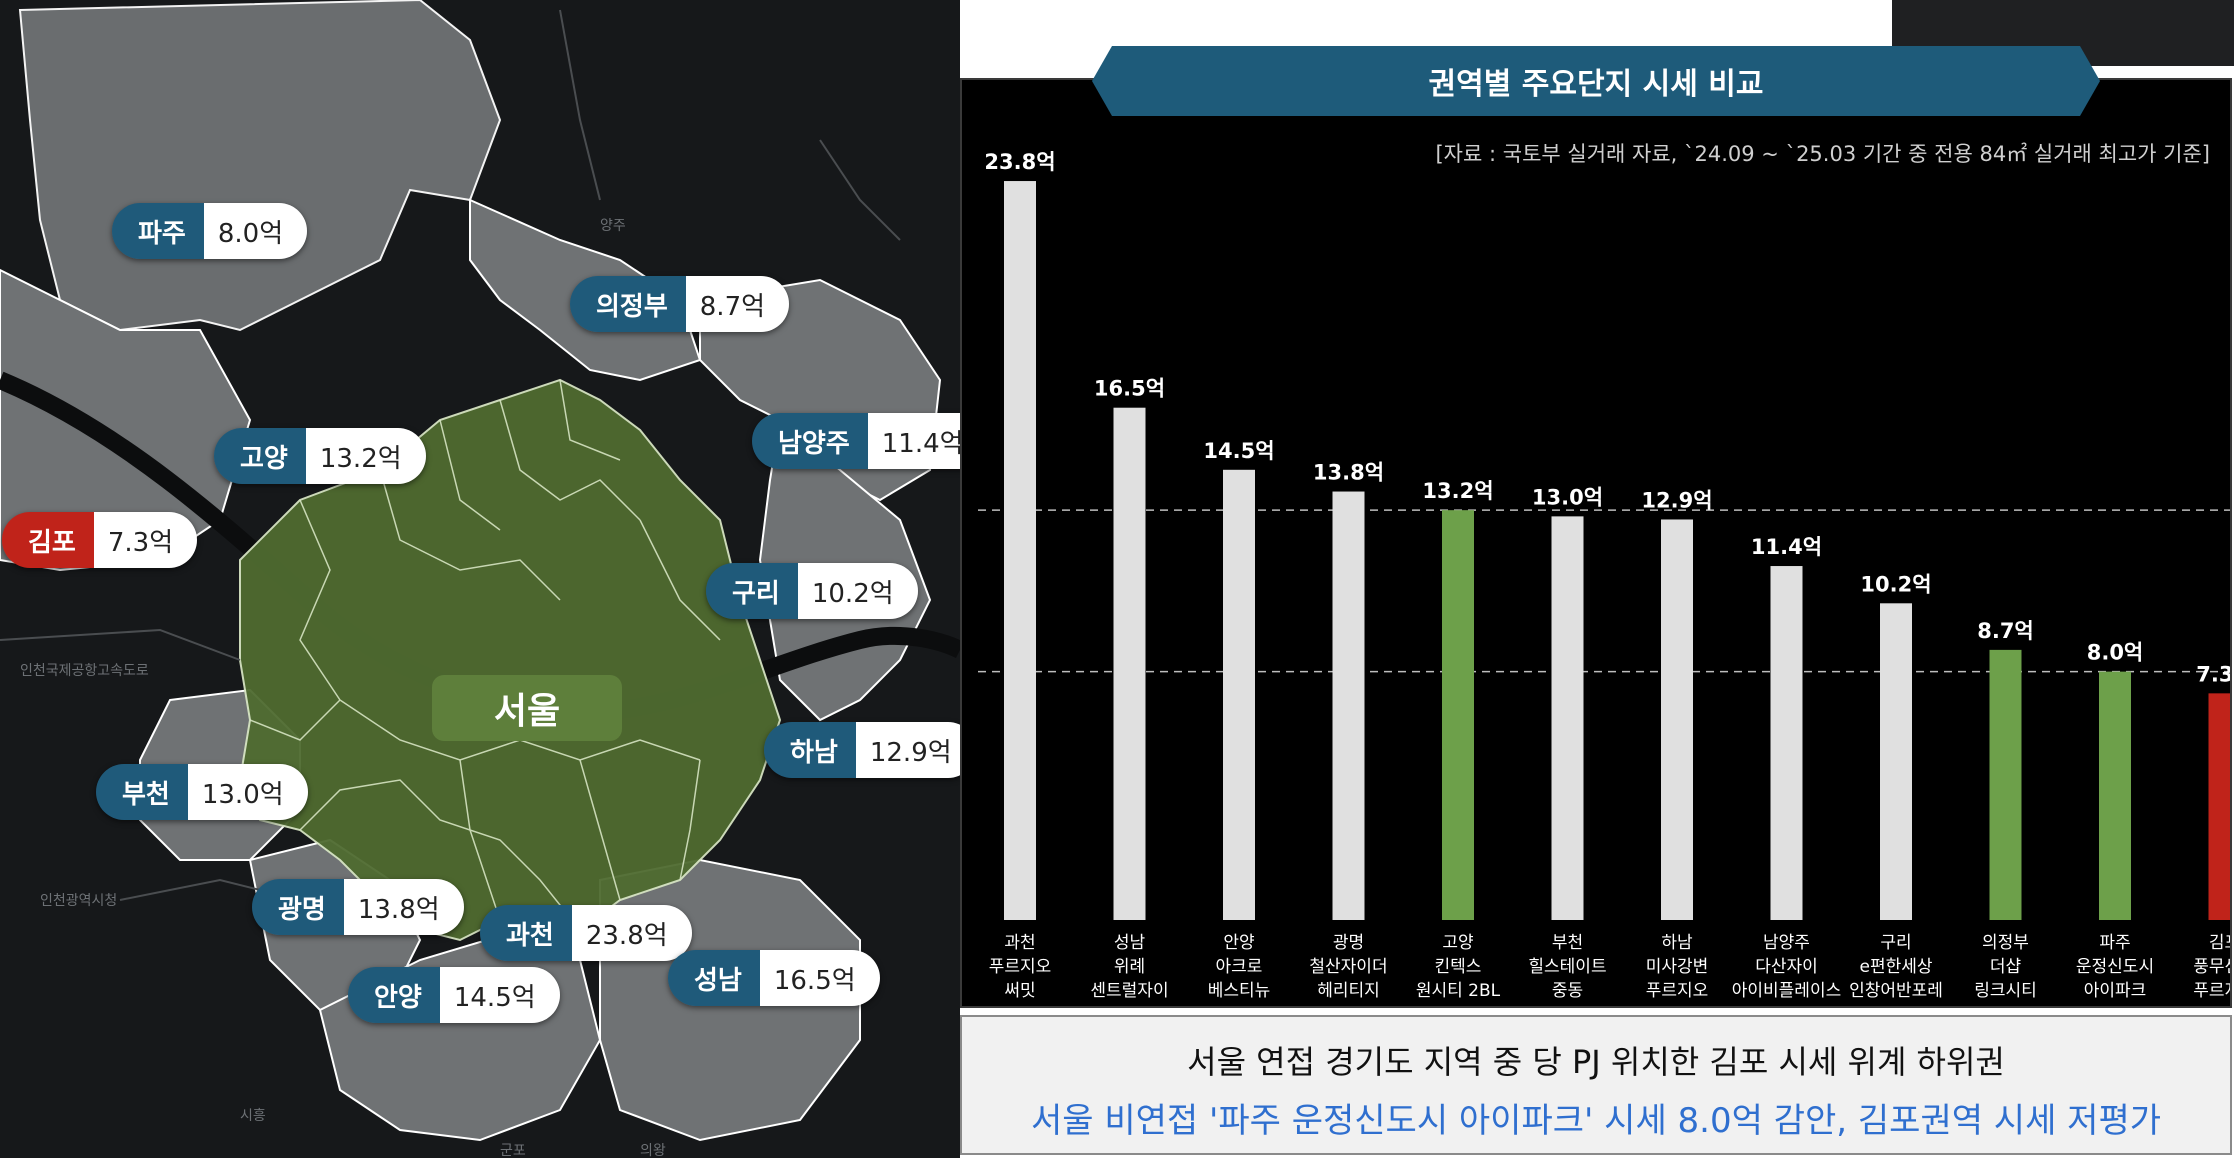 Image resolution: width=2234 pixels, height=1158 pixels. I want to click on category-label: 중동, so click(1567, 991).